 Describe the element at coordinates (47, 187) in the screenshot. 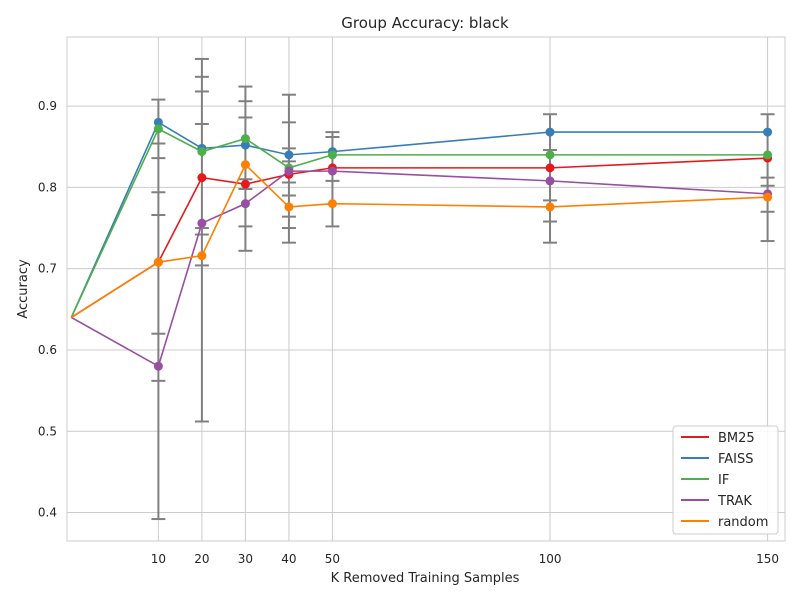

I see `y-tick-label: 0.8` at that location.